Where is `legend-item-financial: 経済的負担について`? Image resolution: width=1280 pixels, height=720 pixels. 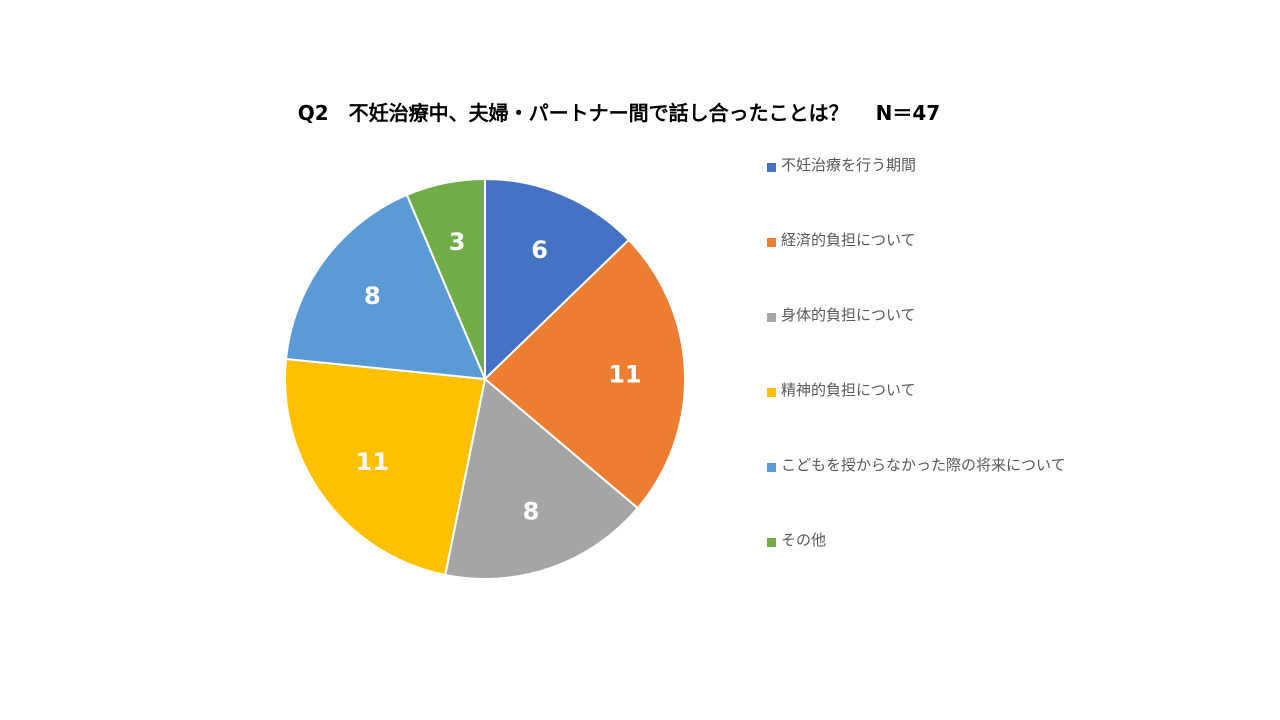
legend-item-financial: 経済的負担について is located at coordinates (916, 239).